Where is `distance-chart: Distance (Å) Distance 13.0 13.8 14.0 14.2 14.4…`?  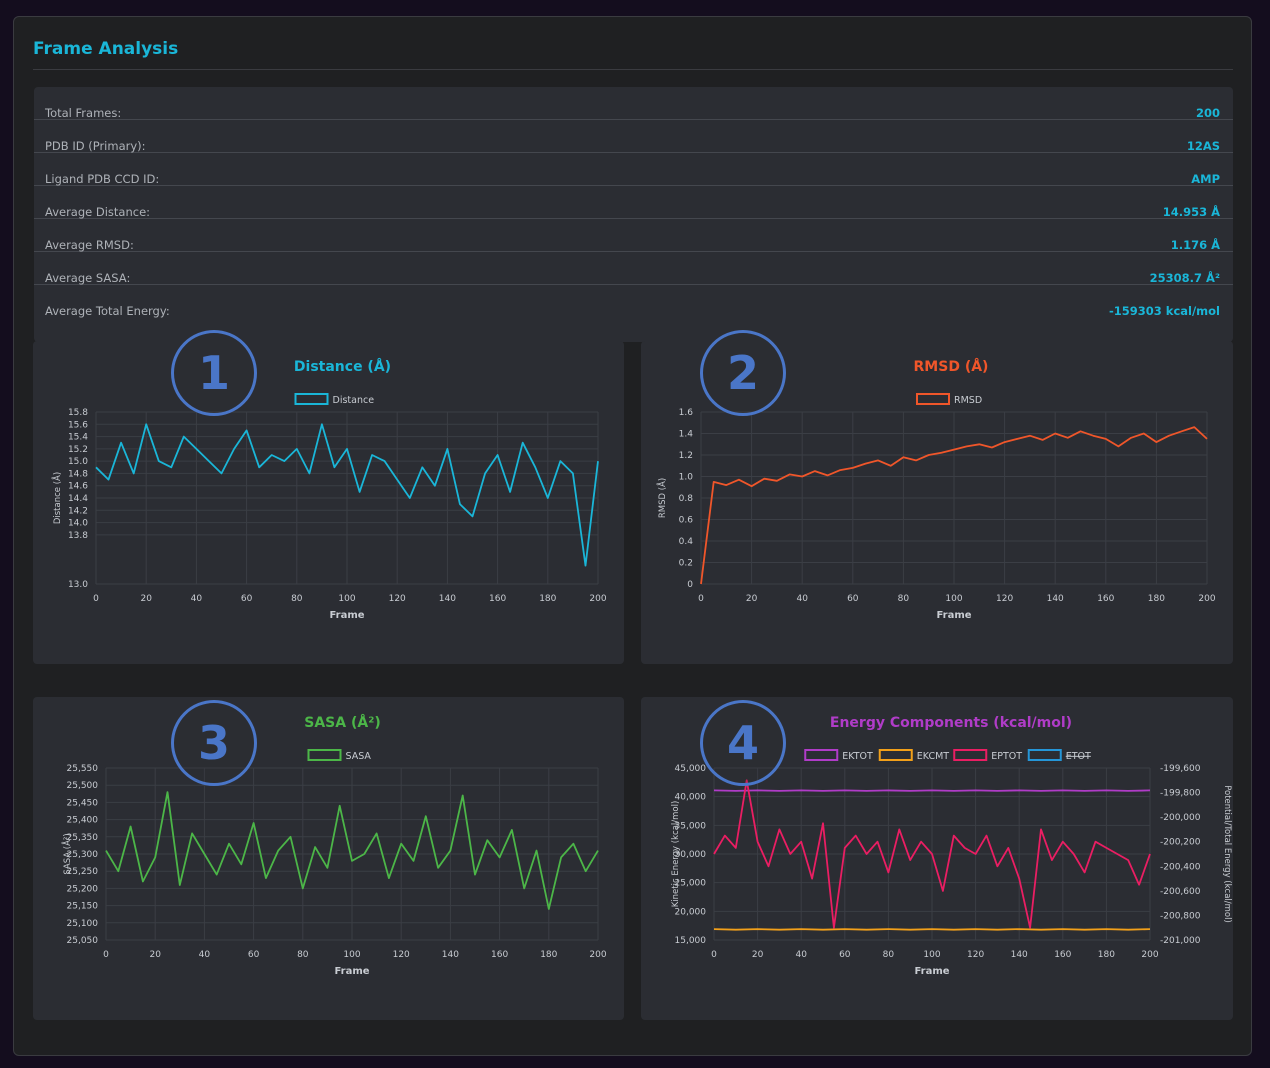 distance-chart: Distance (Å) Distance 13.0 13.8 14.0 14.2 14.4… is located at coordinates (329, 489).